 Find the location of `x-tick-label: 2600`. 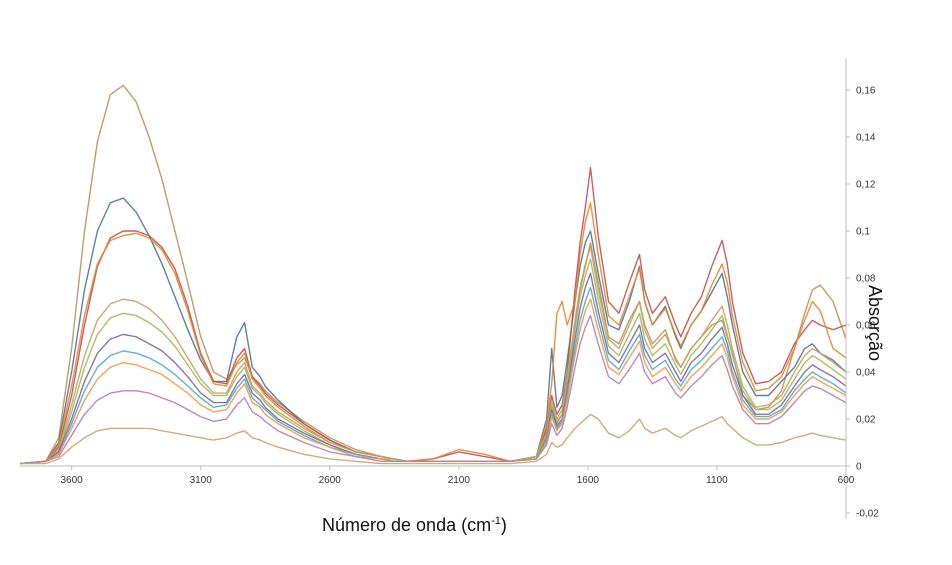

x-tick-label: 2600 is located at coordinates (330, 480).